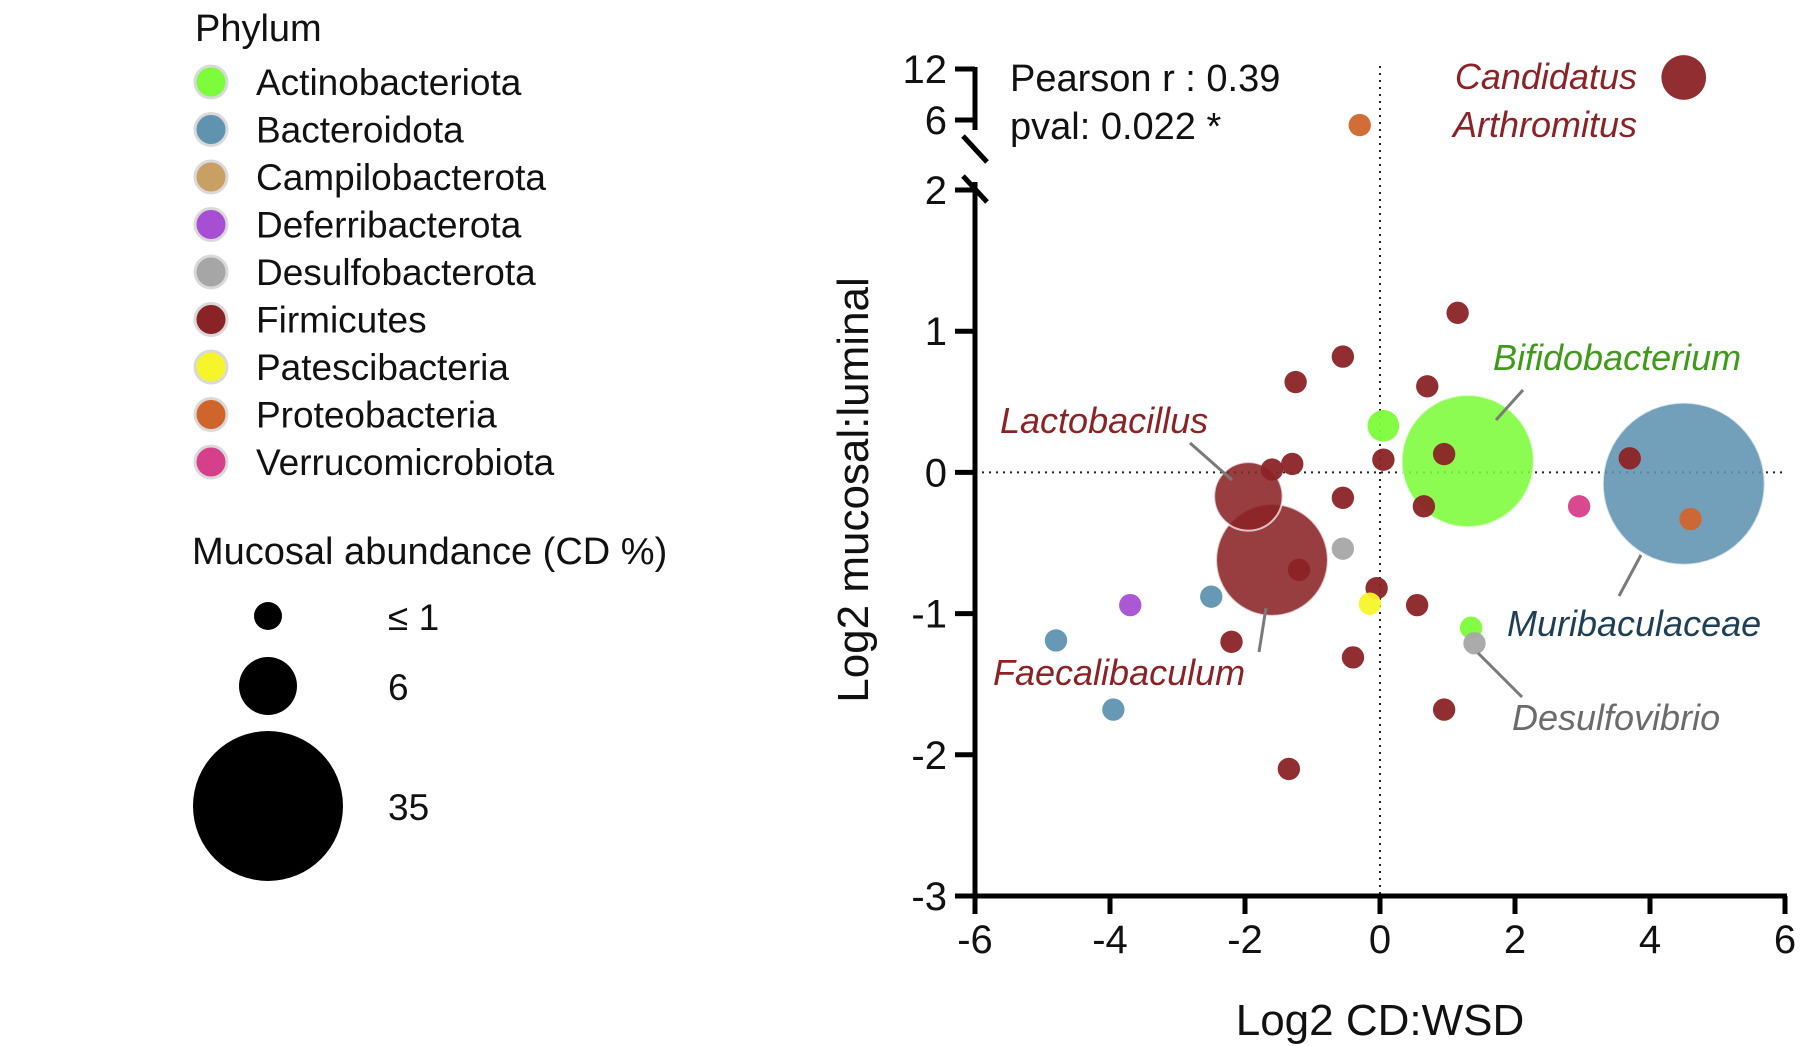  What do you see at coordinates (1245, 940) in the screenshot?
I see `x-tick-label: -2` at bounding box center [1245, 940].